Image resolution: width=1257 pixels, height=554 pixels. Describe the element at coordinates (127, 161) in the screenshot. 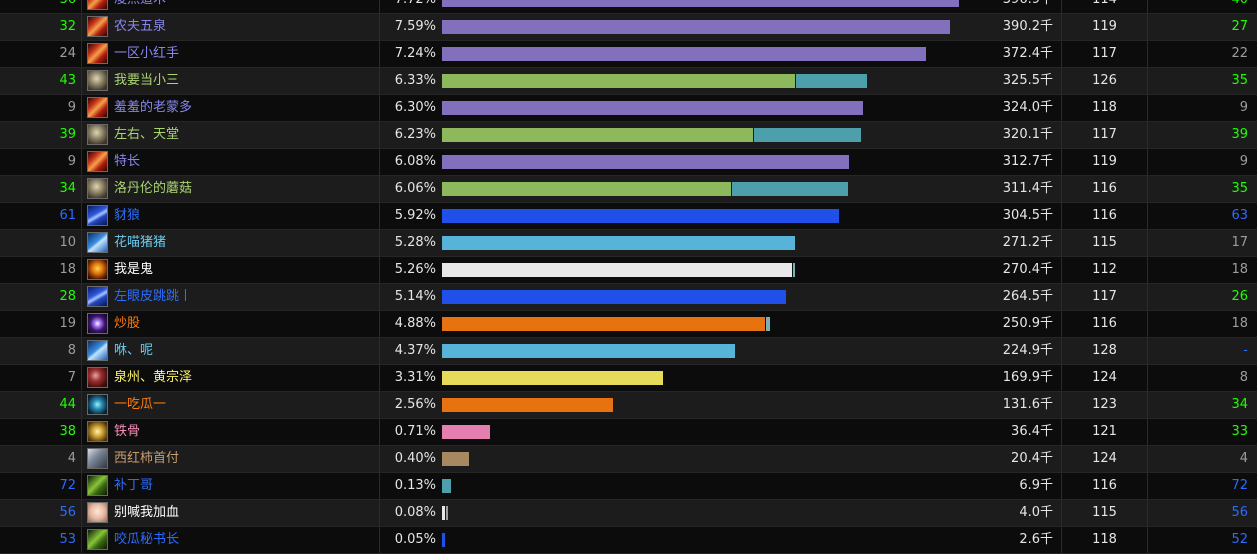

I see `player-name: 特长` at that location.